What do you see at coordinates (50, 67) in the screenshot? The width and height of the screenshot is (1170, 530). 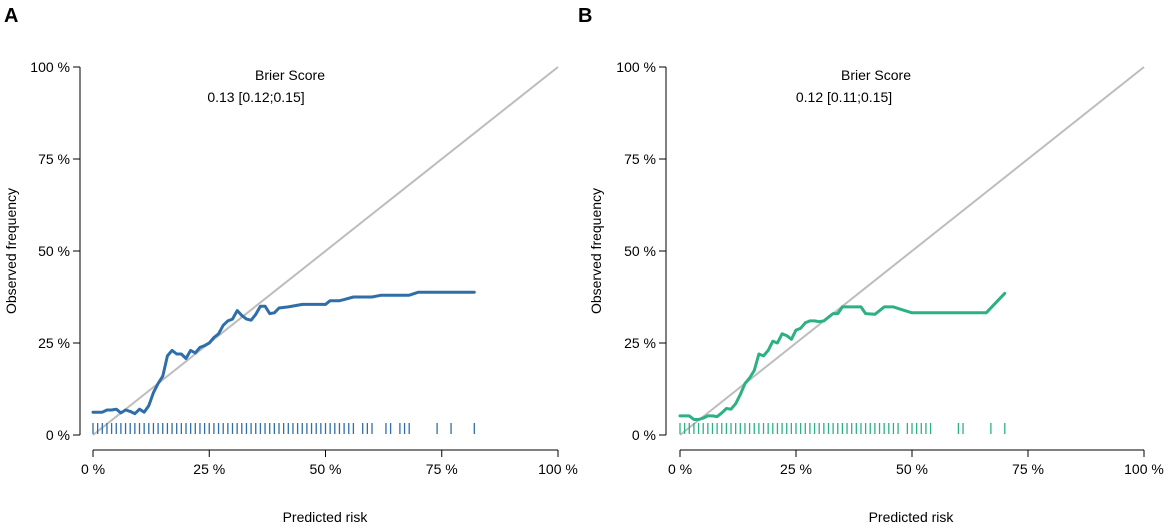 I see `y-tick-label: 100 %` at bounding box center [50, 67].